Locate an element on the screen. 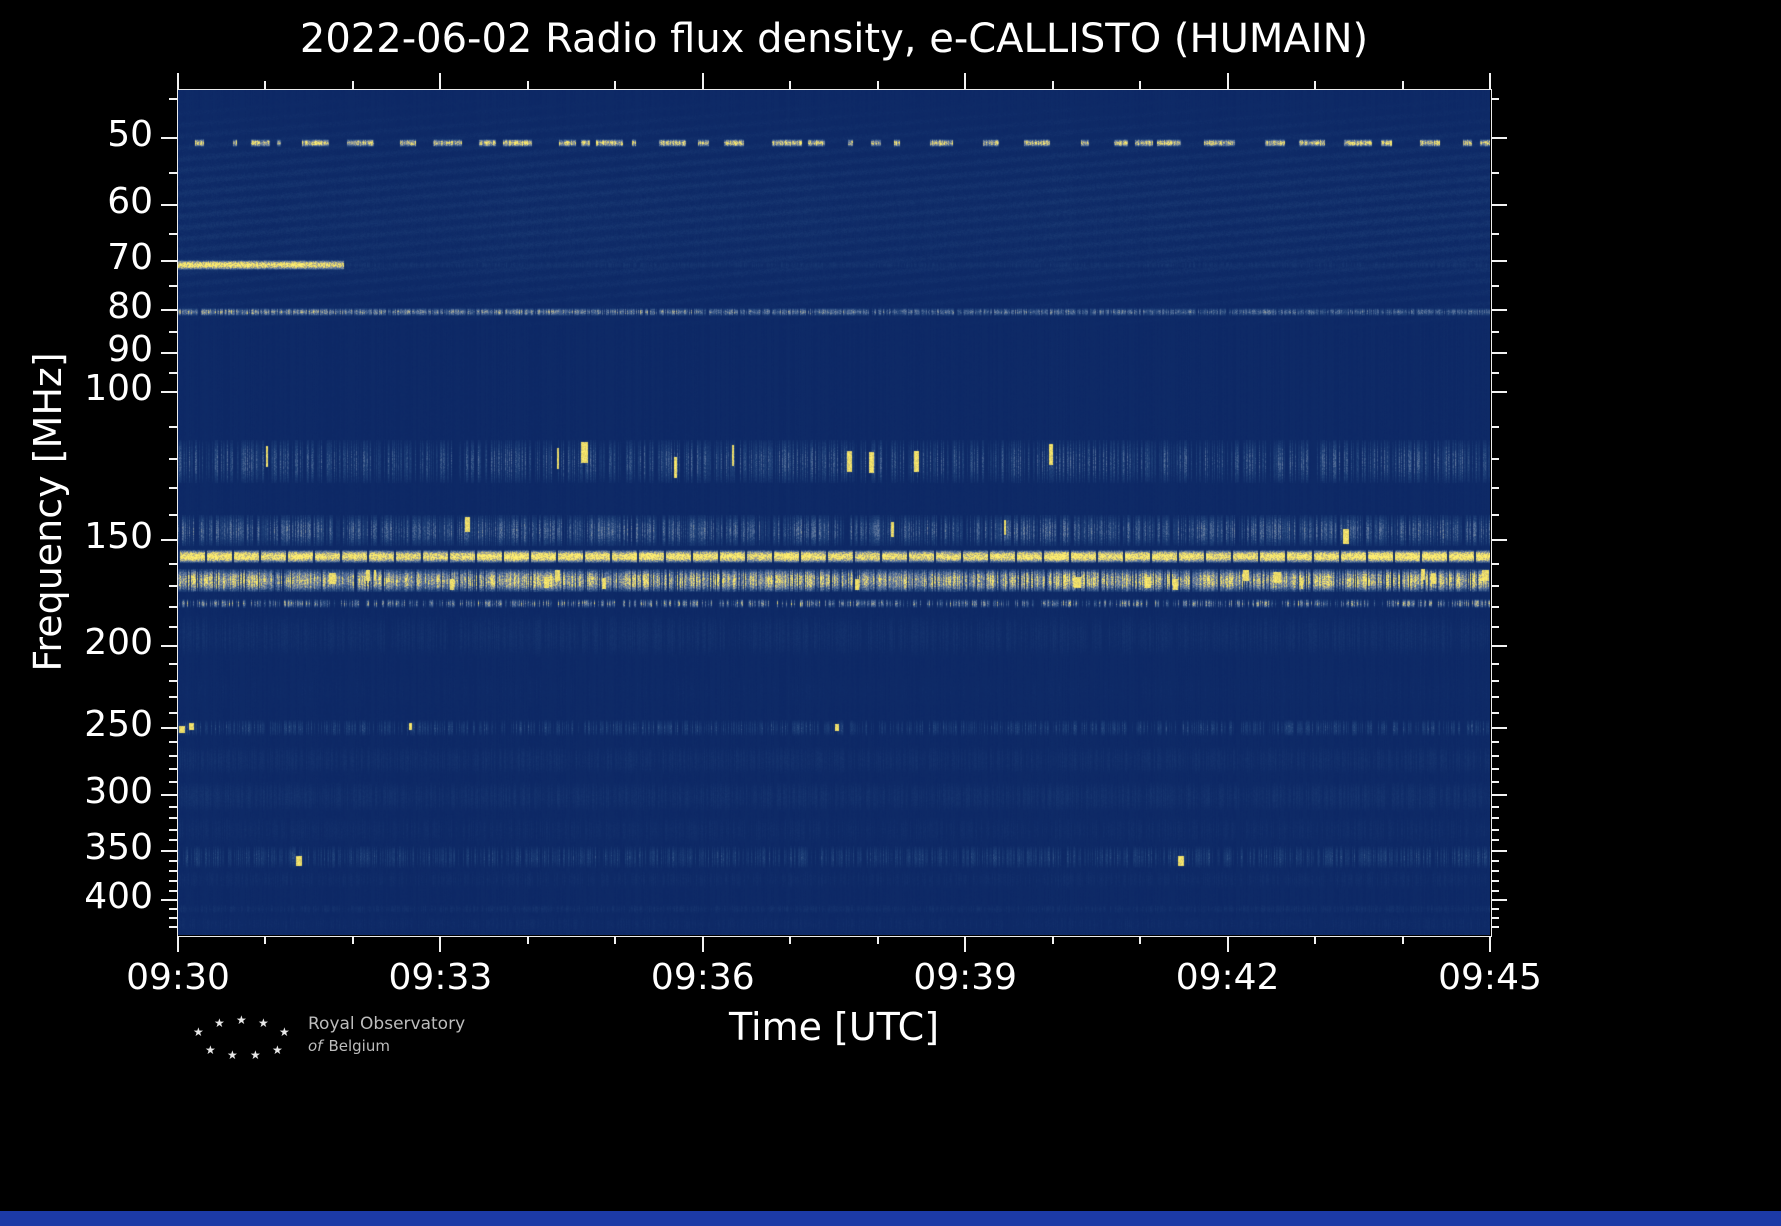 This screenshot has height=1226, width=1781. rob-logo-text-belgium: Belgium is located at coordinates (359, 1046).